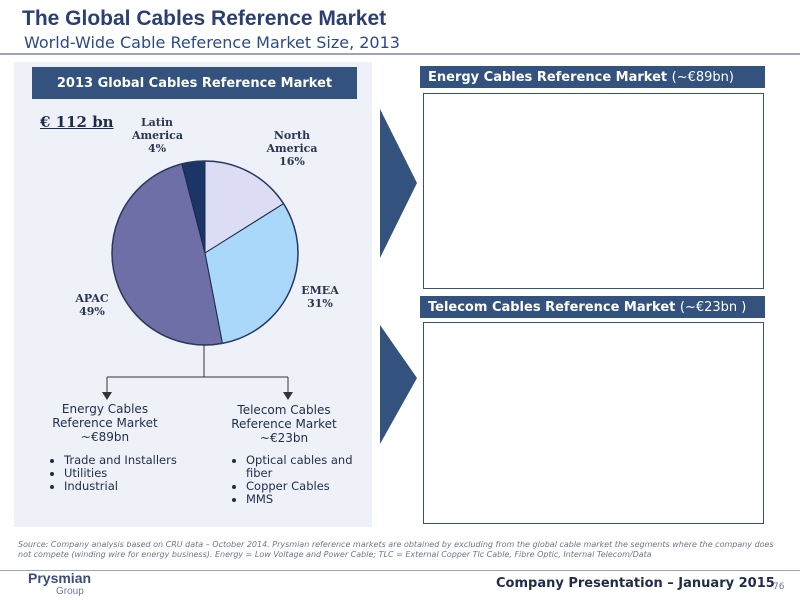 The image size is (800, 600). What do you see at coordinates (194, 83) in the screenshot?
I see `global-market-heading: 2013 Global Cables Reference Market` at bounding box center [194, 83].